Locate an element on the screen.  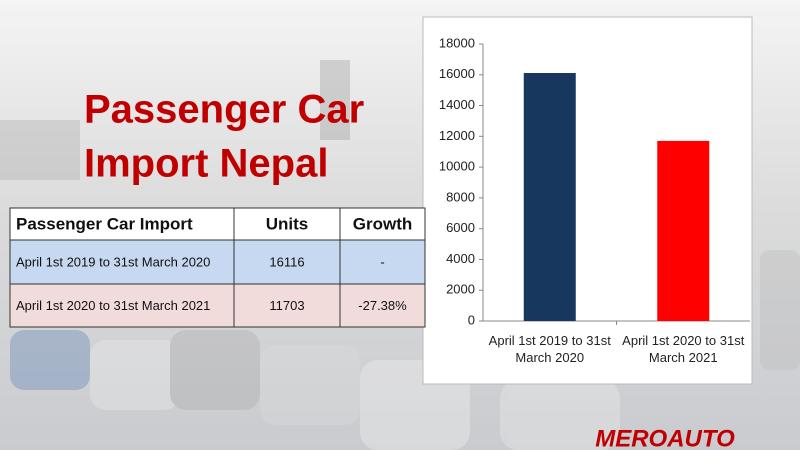
y-tick-label: 4000 is located at coordinates (460, 258).